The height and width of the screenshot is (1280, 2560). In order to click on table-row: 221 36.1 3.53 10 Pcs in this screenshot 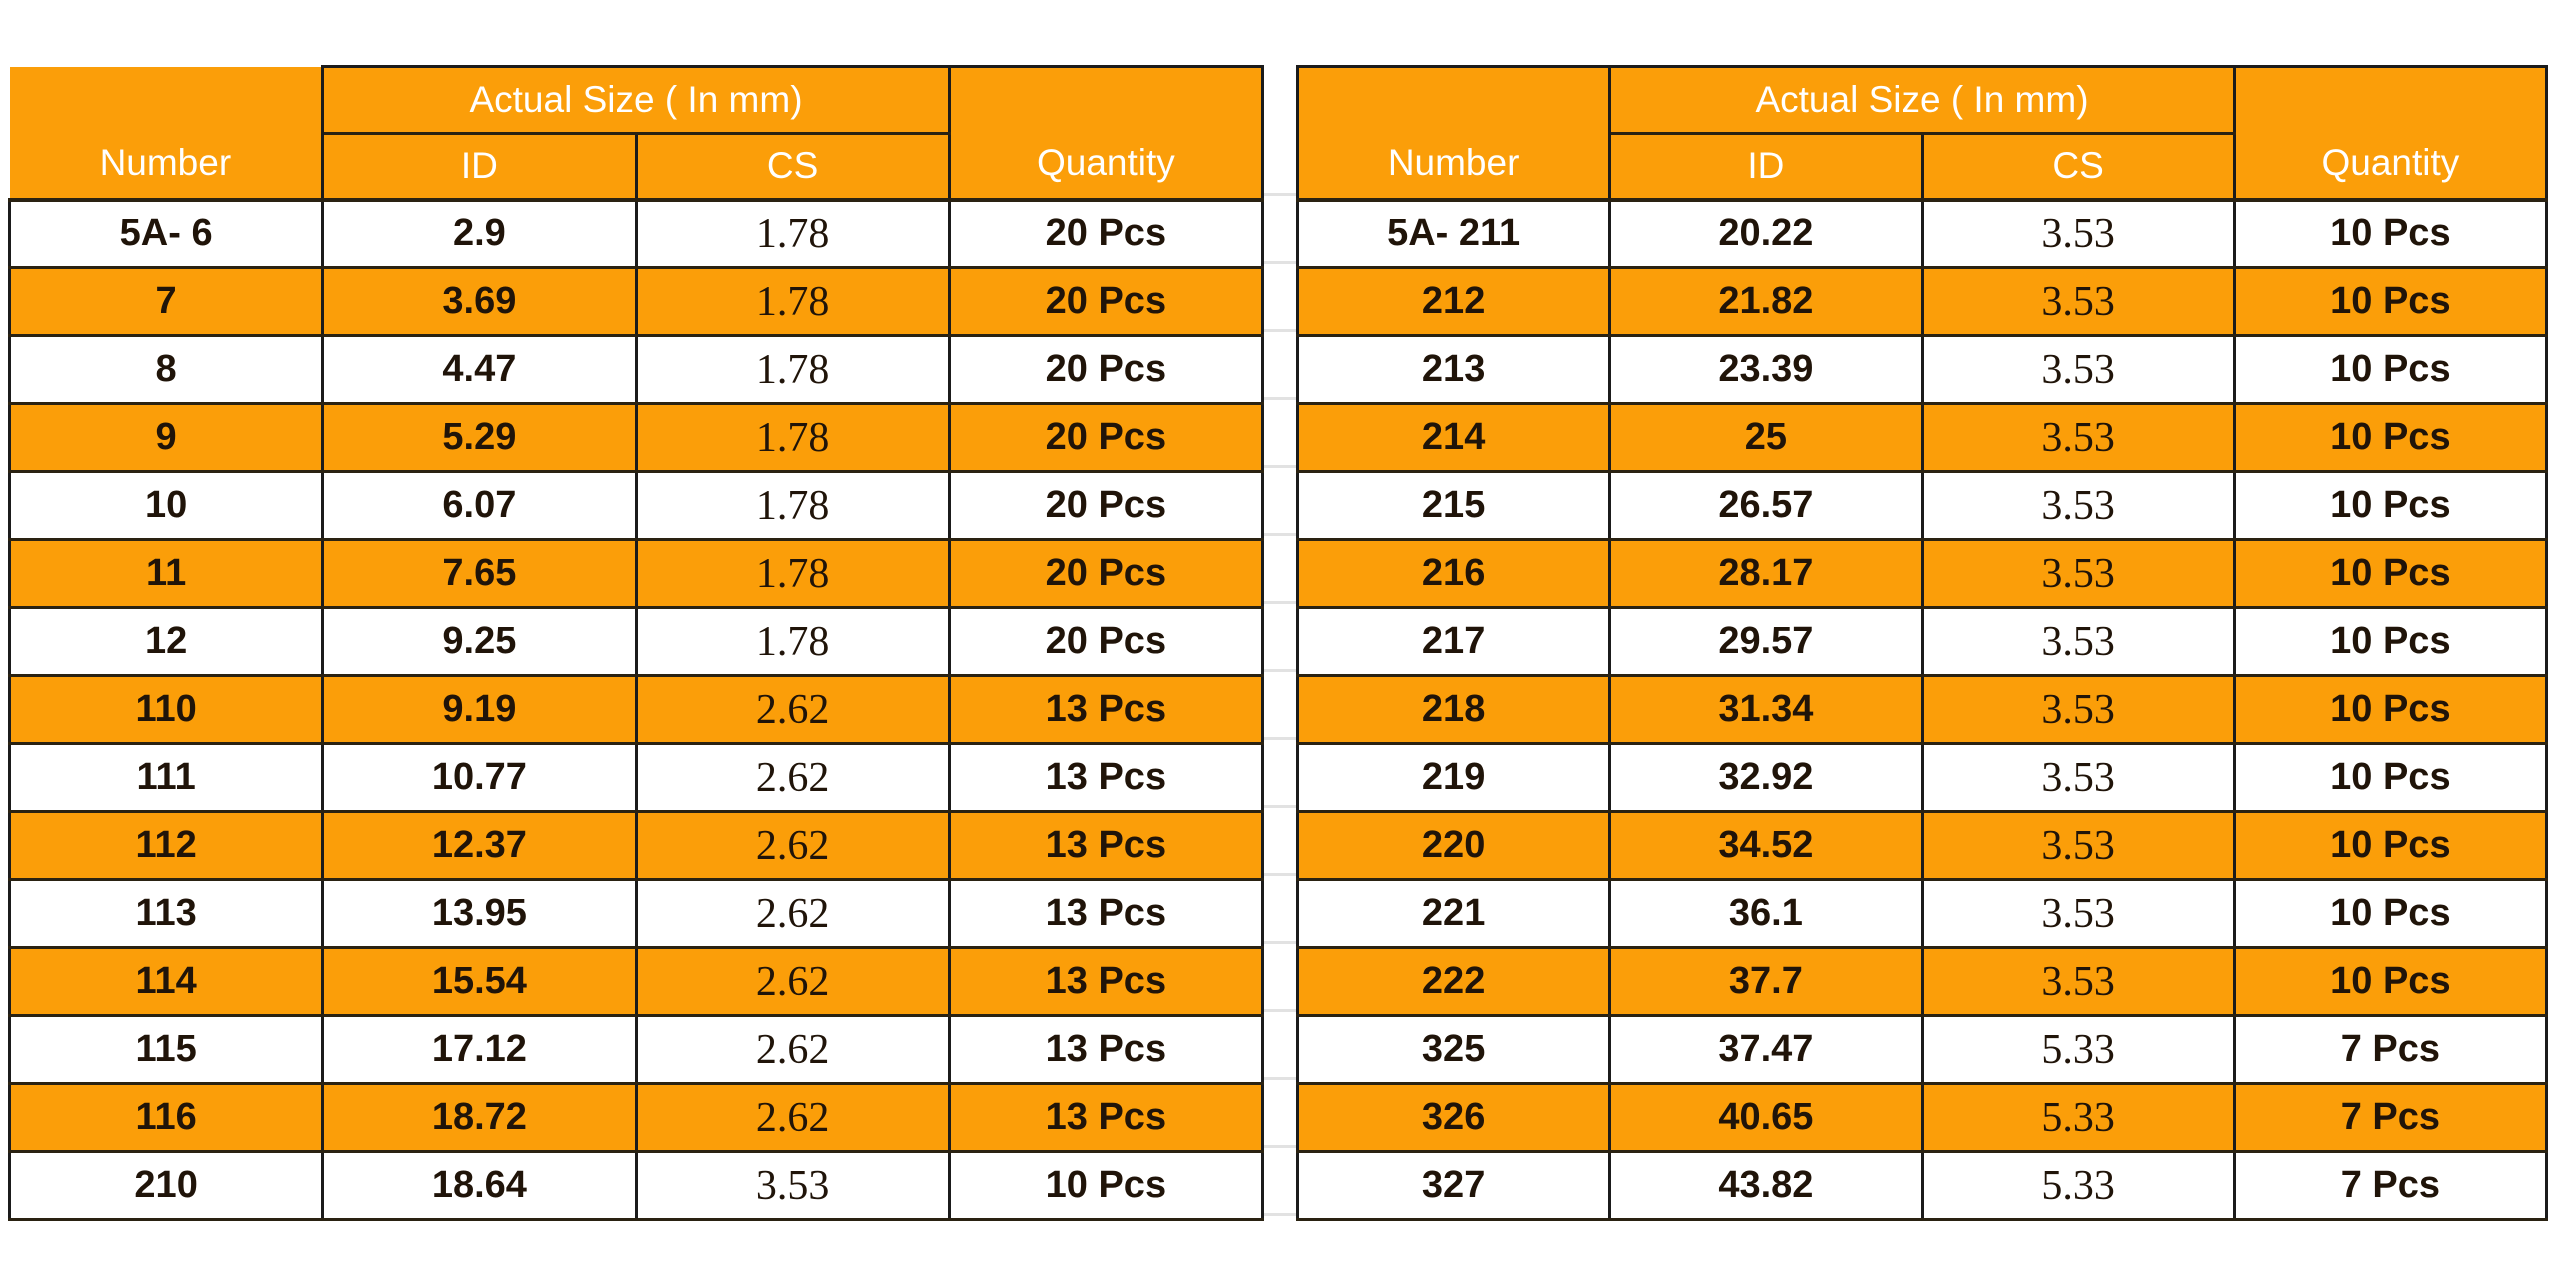, I will do `click(1922, 913)`.